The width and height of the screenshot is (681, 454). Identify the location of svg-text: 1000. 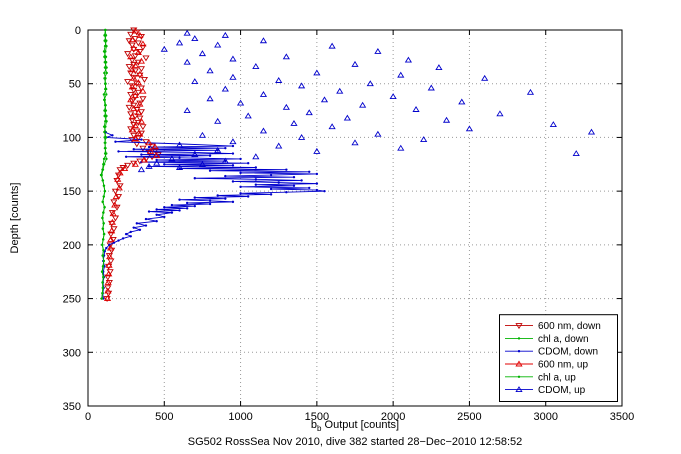
(240, 417).